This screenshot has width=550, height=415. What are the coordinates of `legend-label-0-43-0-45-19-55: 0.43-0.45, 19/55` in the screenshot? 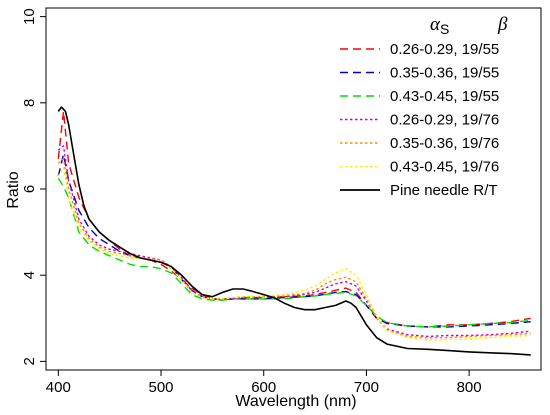 It's located at (444, 96).